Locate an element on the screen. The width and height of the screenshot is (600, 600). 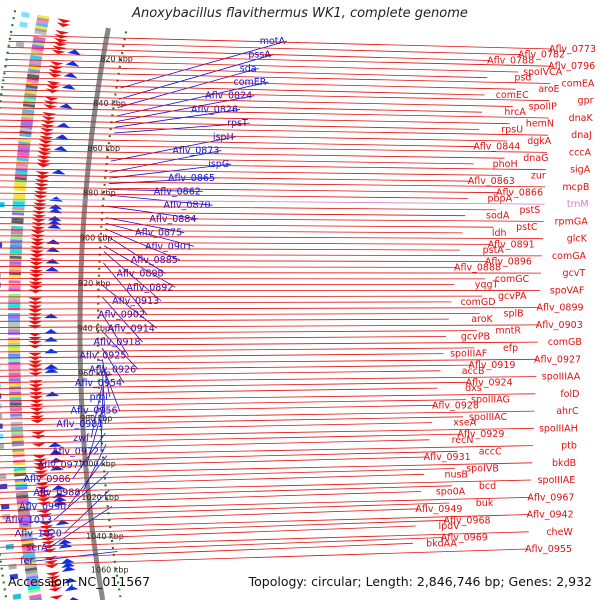
gene-label-right: spoIIP is located at coordinates (543, 106).